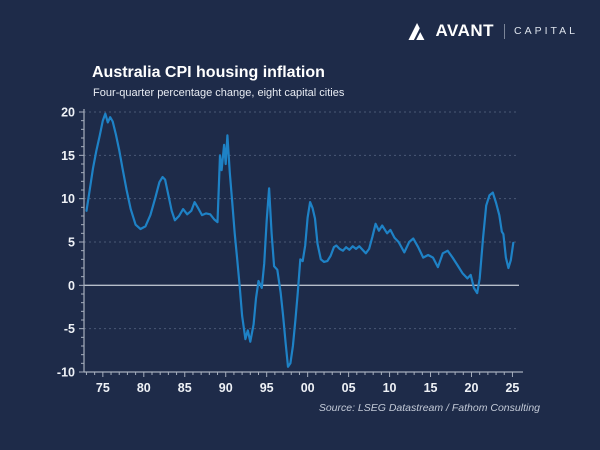 The height and width of the screenshot is (450, 600). What do you see at coordinates (308, 388) in the screenshot?
I see `x-tick-label: 00` at bounding box center [308, 388].